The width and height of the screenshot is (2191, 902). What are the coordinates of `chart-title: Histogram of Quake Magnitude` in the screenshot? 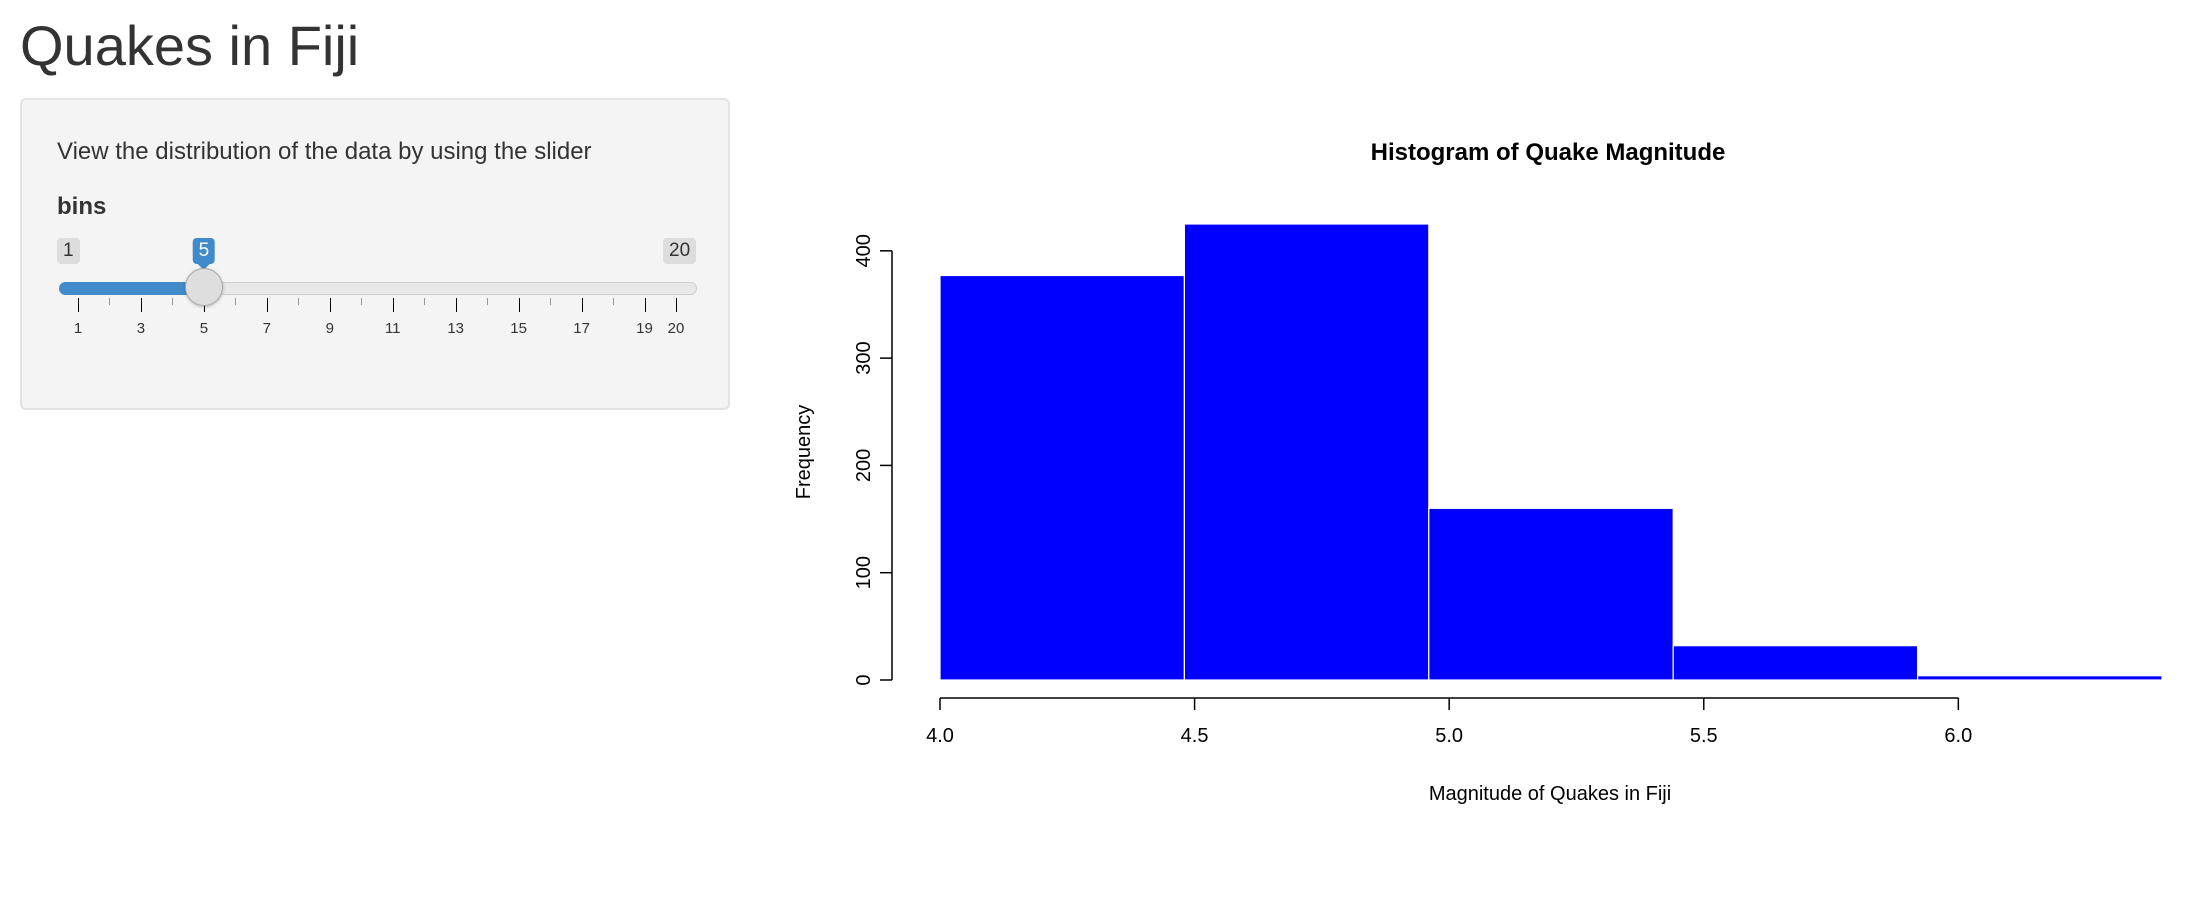 It's located at (1548, 152).